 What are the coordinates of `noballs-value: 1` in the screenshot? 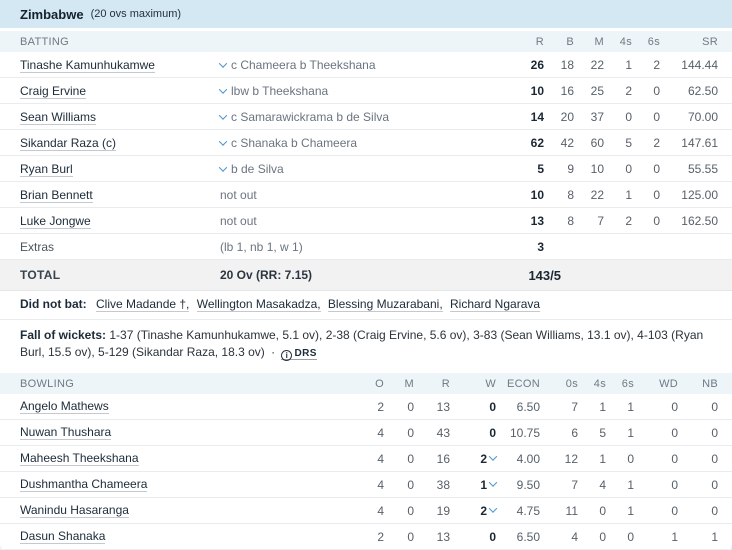 It's located at (714, 536).